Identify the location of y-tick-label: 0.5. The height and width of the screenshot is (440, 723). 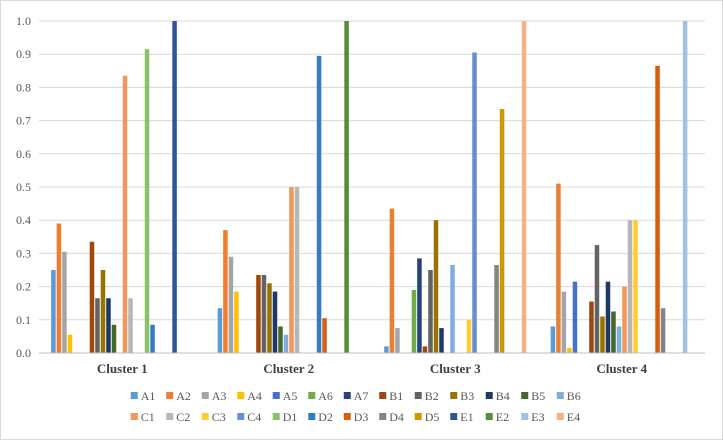
(23, 187).